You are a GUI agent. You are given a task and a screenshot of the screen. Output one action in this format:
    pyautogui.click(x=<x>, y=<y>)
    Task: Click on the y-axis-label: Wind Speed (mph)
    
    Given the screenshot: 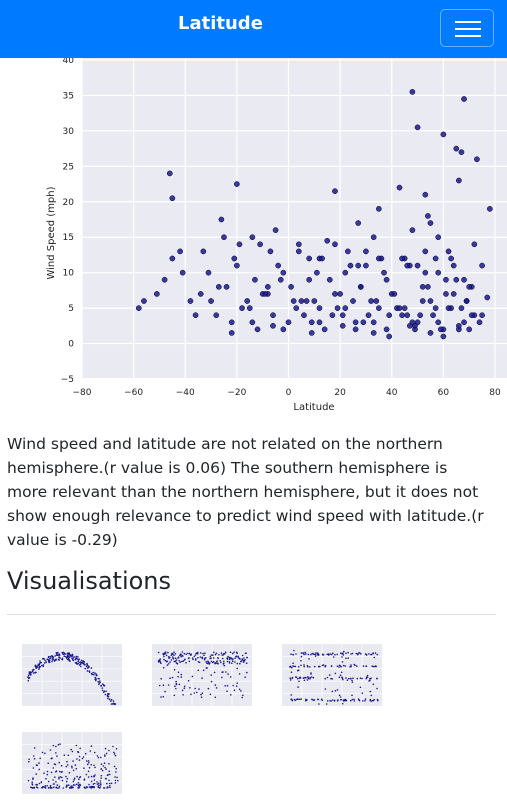 What is the action you would take?
    pyautogui.click(x=51, y=232)
    